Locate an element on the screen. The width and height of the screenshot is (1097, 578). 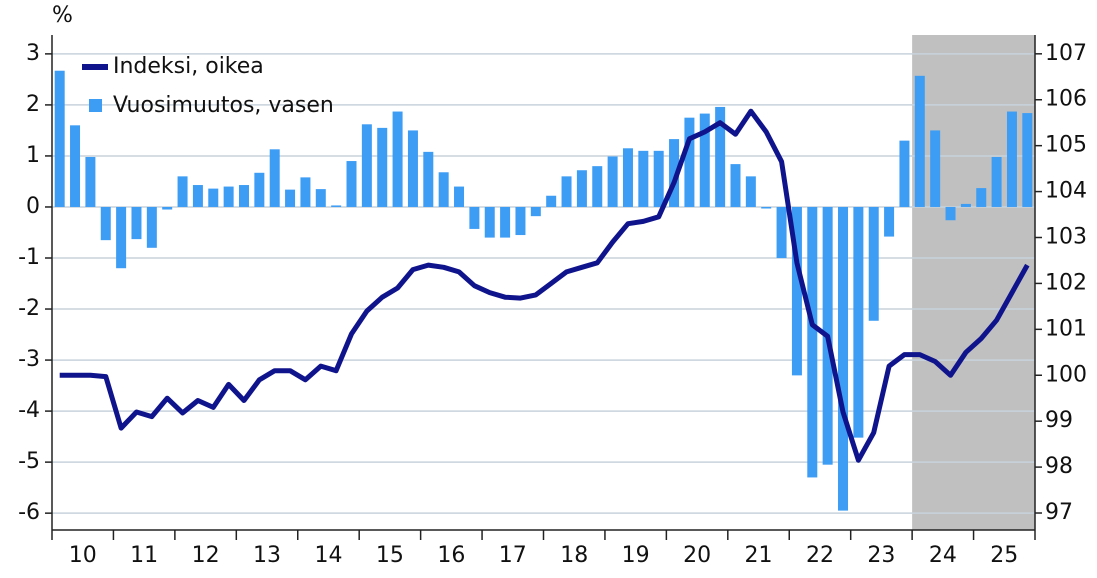
y-tick-label: -3 is located at coordinates (29, 359).